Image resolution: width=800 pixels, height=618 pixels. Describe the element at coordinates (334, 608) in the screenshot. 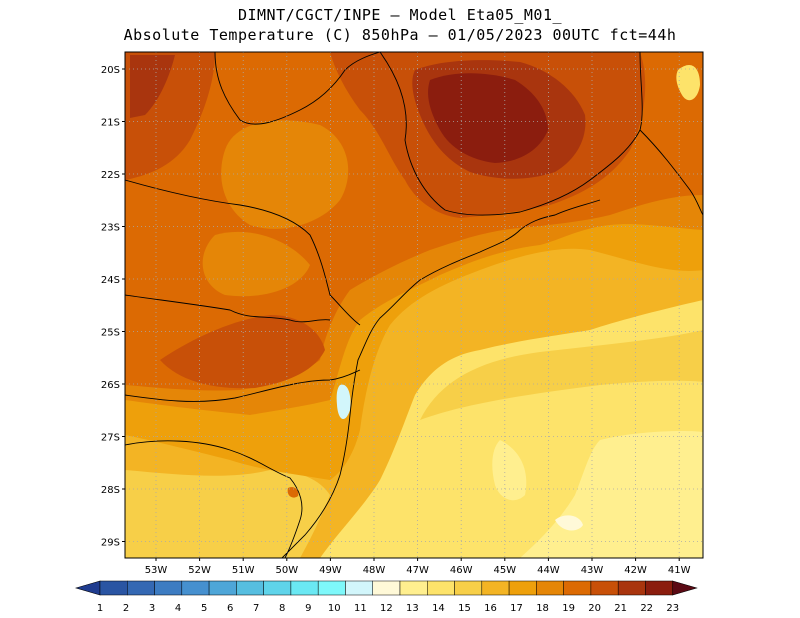

I see `colorbar-label-10: 10` at that location.